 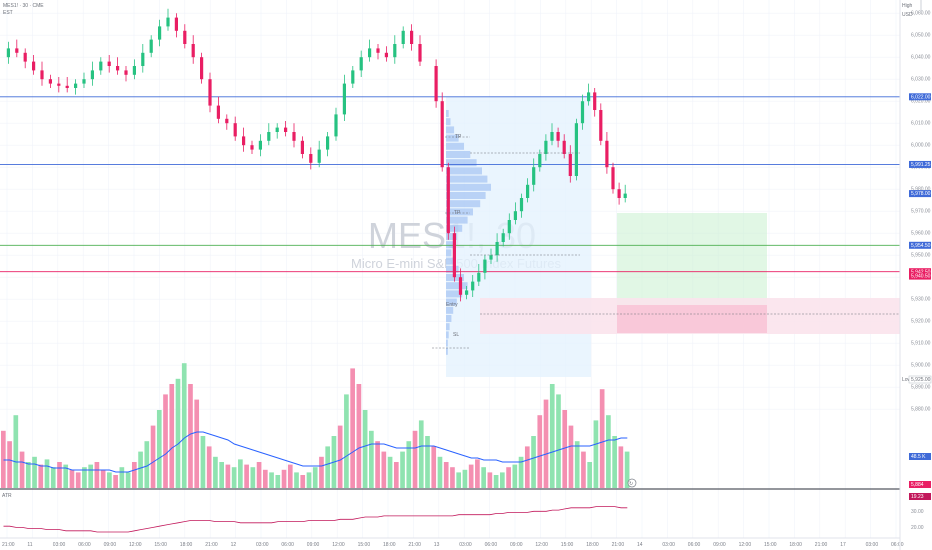 What do you see at coordinates (921, 277) in the screenshot?
I see `price-tag-label: 5,940.50` at bounding box center [921, 277].